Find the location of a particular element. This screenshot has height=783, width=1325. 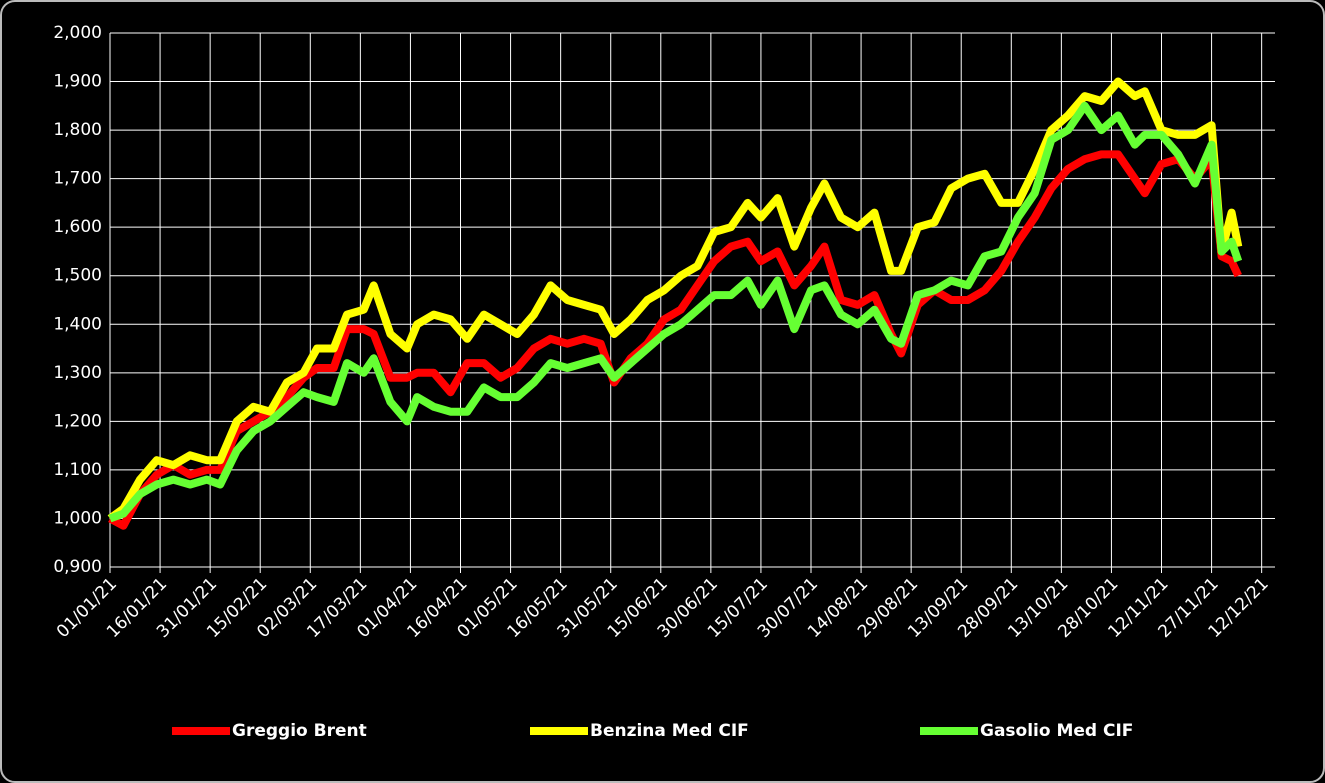

y-tick-label: 1,300 is located at coordinates (77, 373).